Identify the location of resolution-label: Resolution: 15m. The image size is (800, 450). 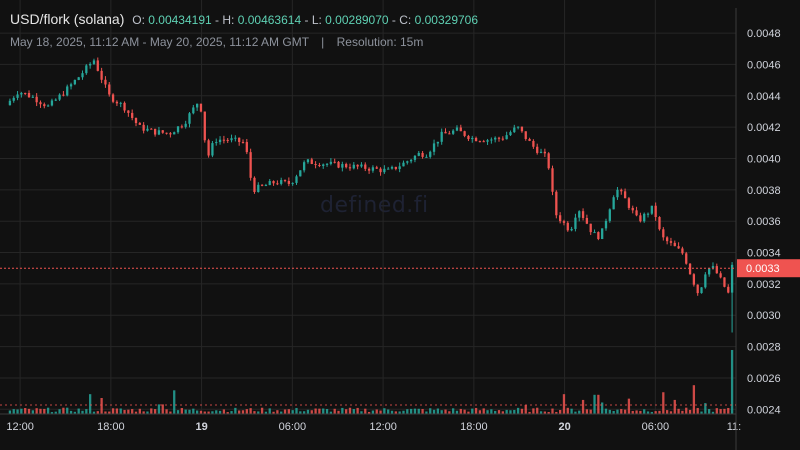
(380, 42).